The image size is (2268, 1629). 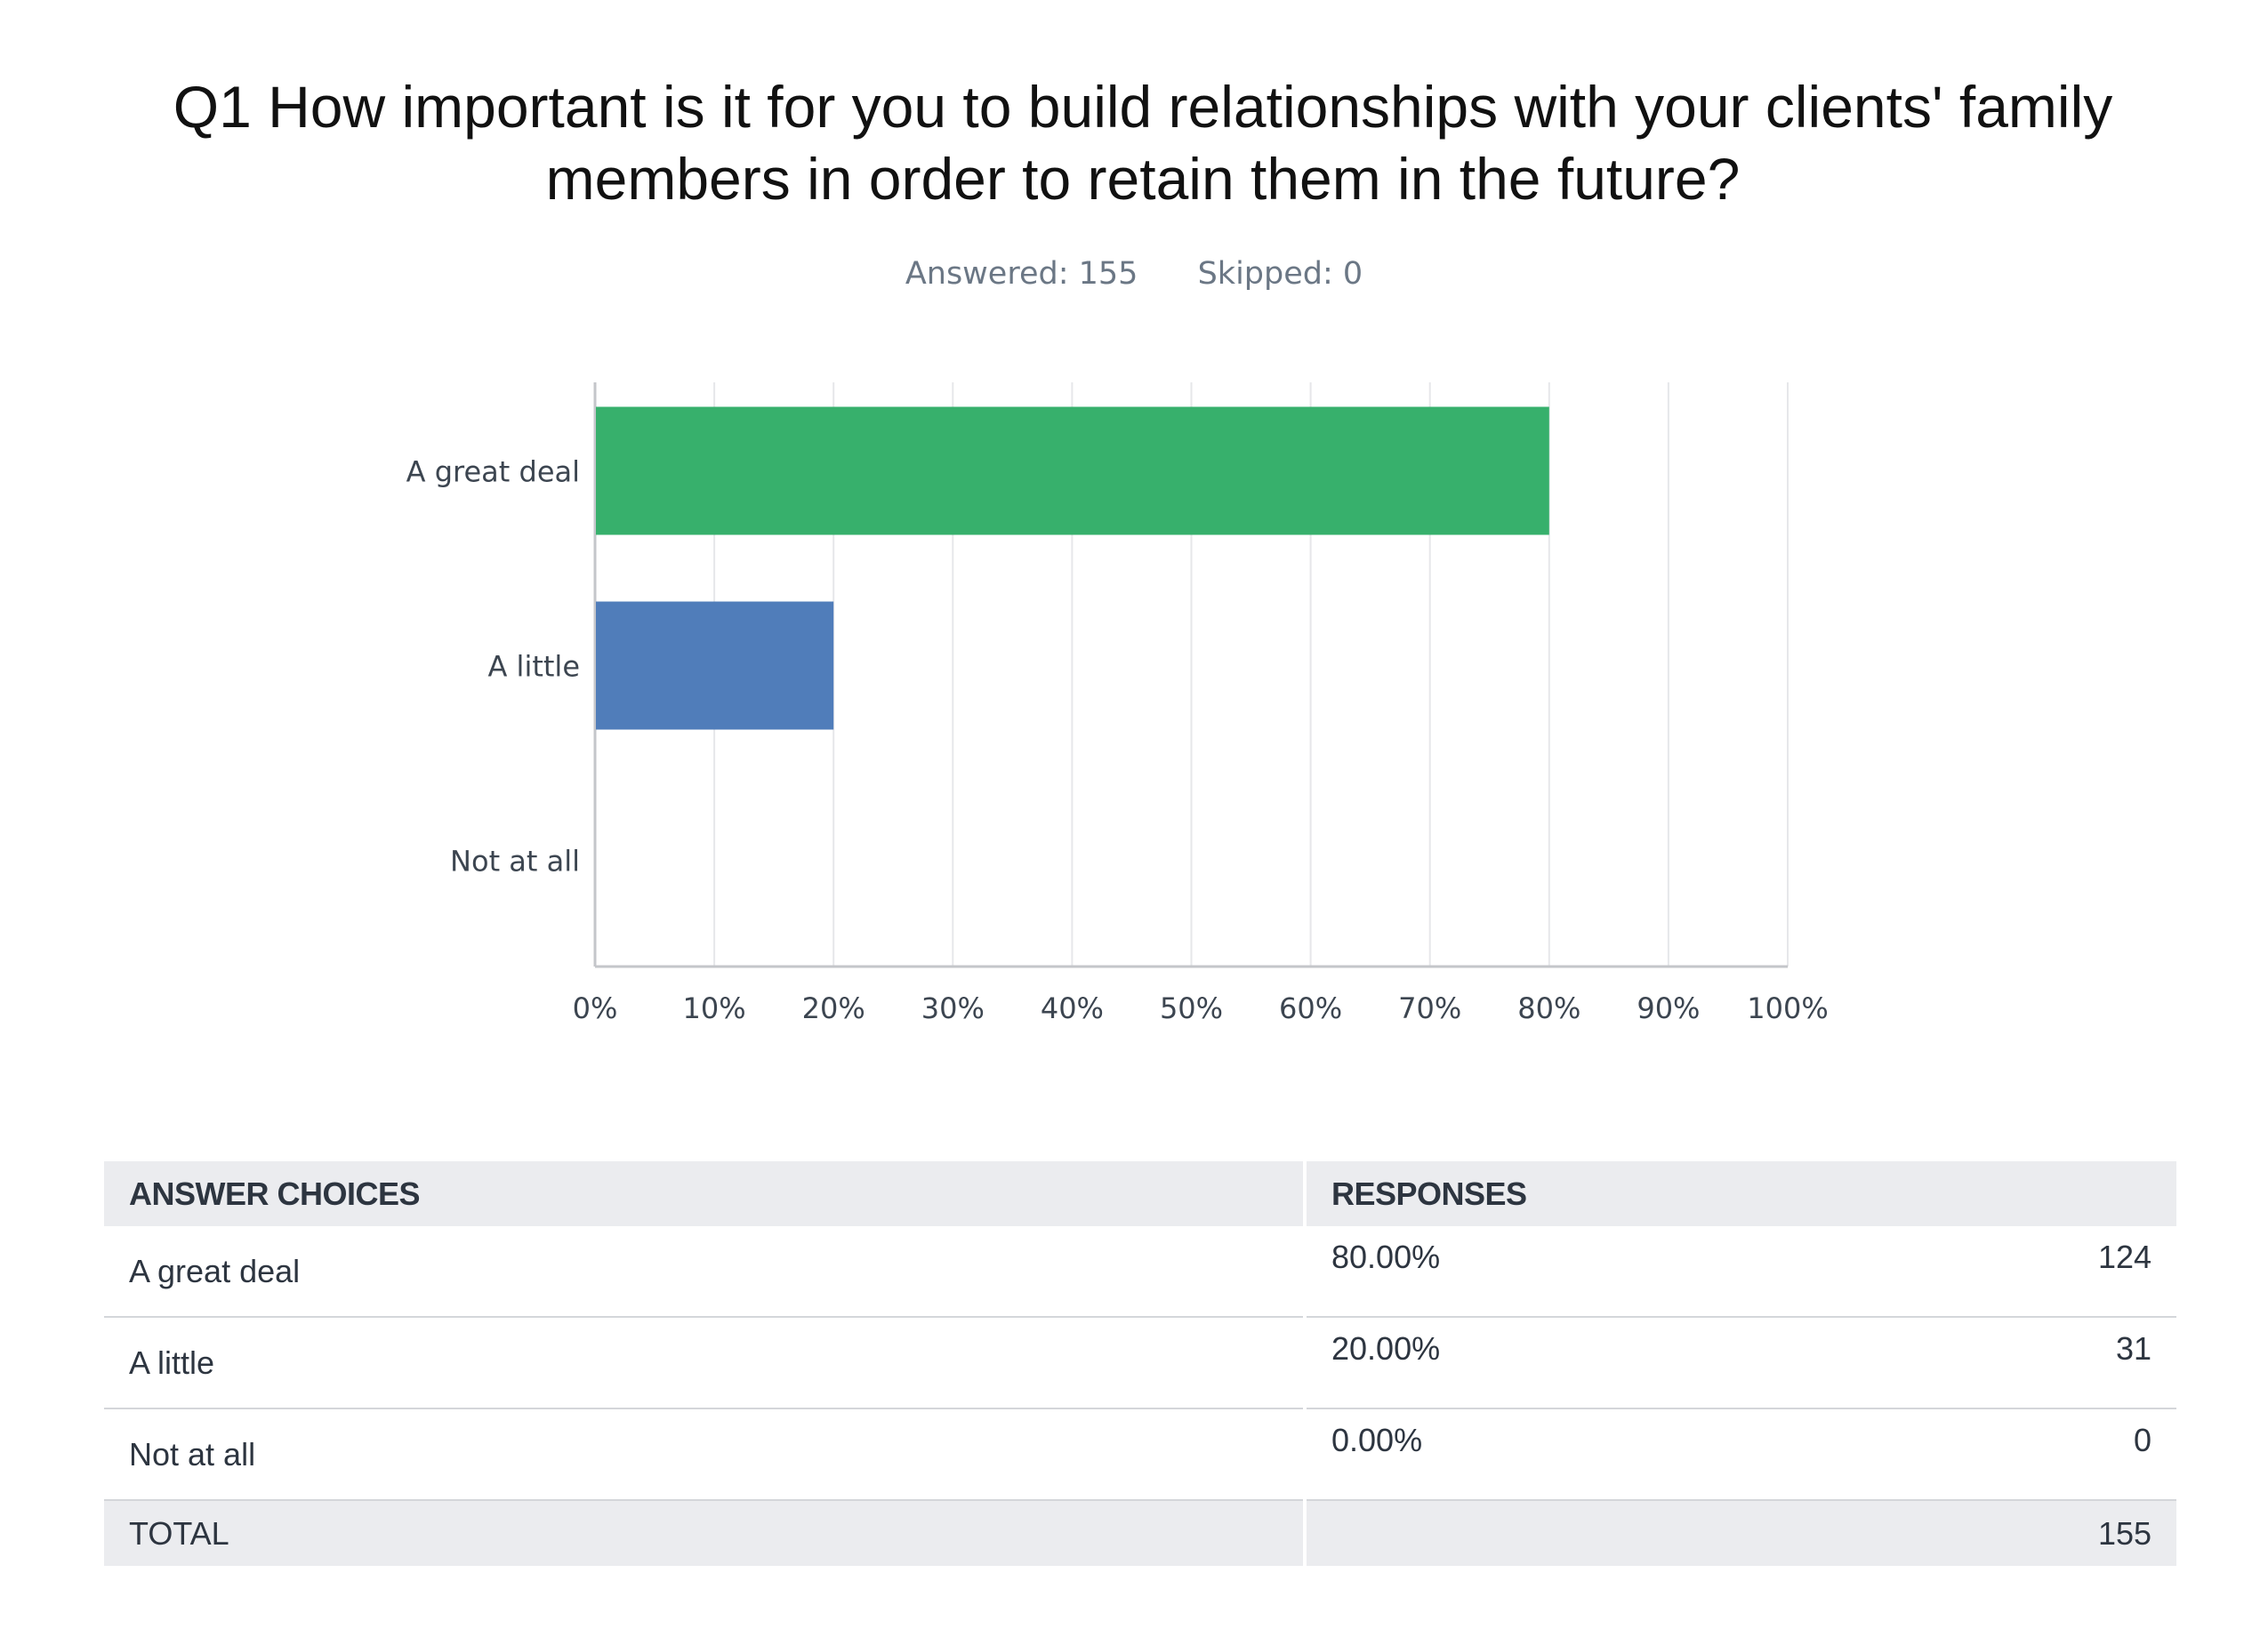 I want to click on percent-cell: 0.00%, so click(x=1523, y=1454).